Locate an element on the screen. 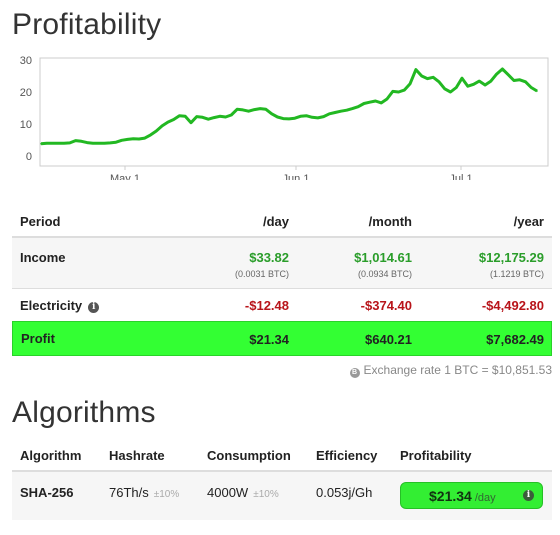 The width and height of the screenshot is (560, 535). income-year: $12,175.29 is located at coordinates (511, 257).